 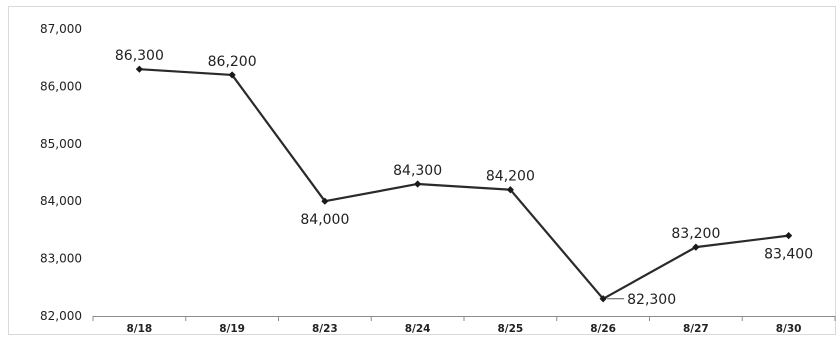 I want to click on data-label: 83,200, so click(x=695, y=234).